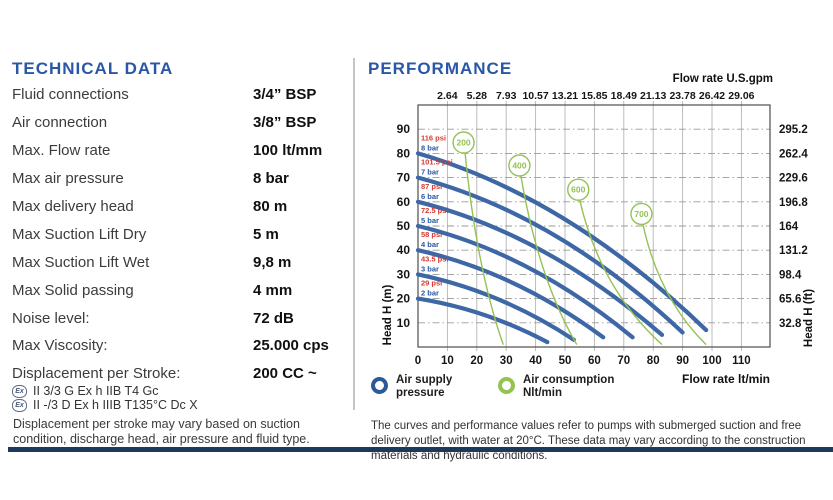  Describe the element at coordinates (424, 387) in the screenshot. I see `legend-label: Air supply pressure` at that location.